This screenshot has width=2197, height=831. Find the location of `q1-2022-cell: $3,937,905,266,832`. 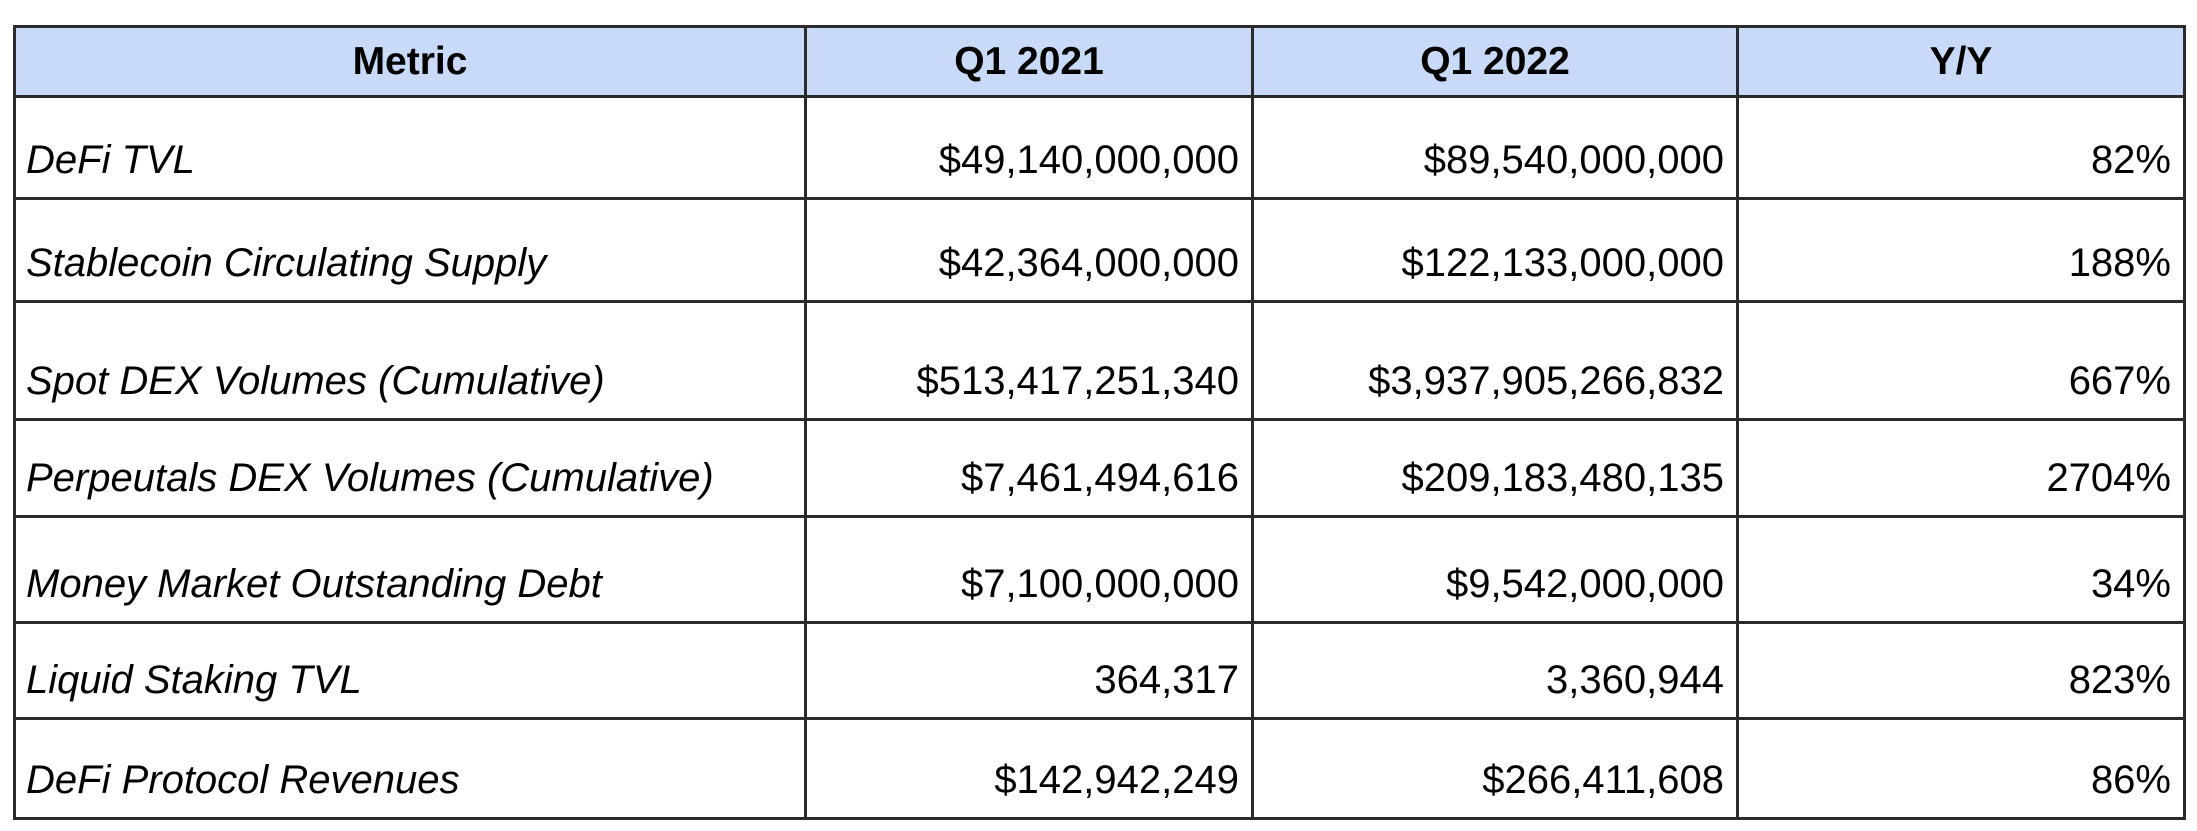

q1-2022-cell: $3,937,905,266,832 is located at coordinates (1495, 360).